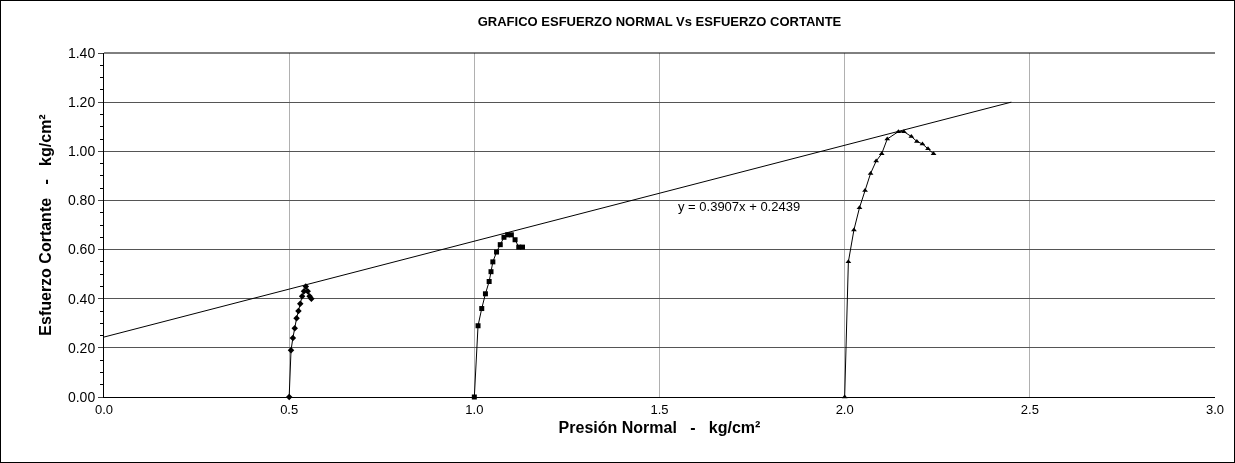  I want to click on x-tick-label: 1.0, so click(474, 409).